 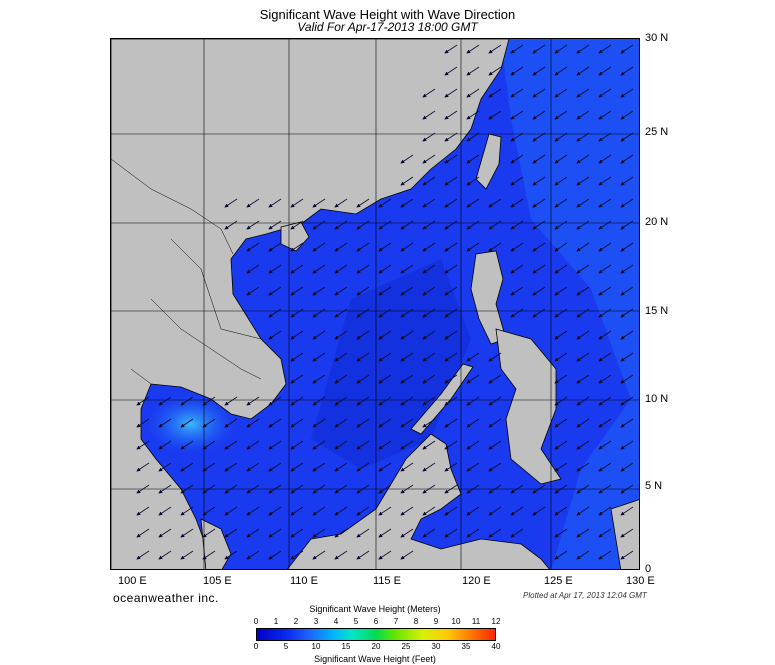 What do you see at coordinates (436, 646) in the screenshot?
I see `feet-tick: 30` at bounding box center [436, 646].